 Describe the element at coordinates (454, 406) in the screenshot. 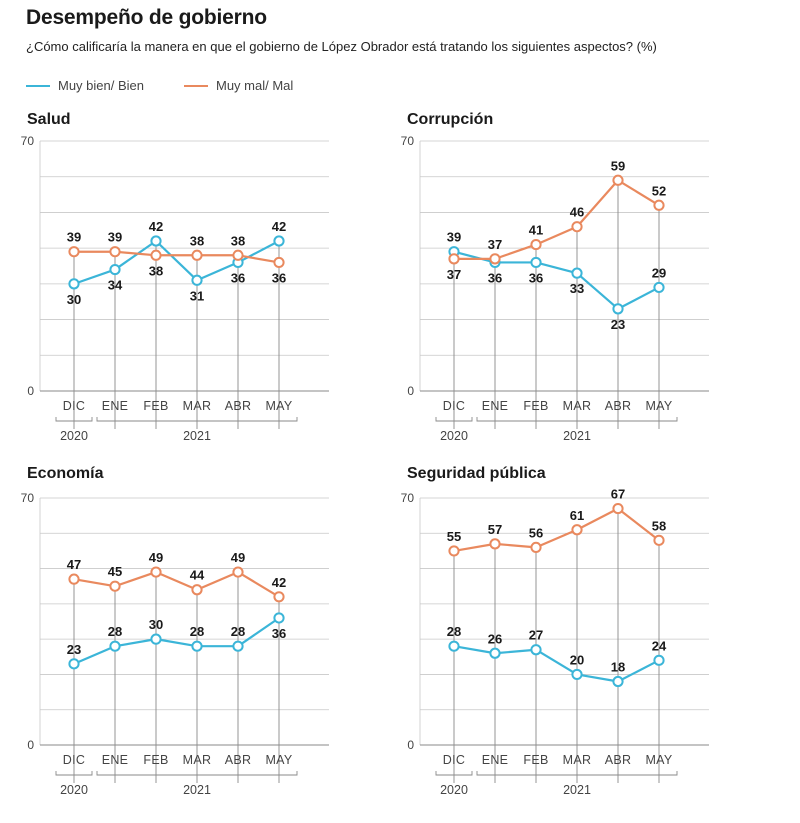

I see `panel-1-xtick-0: DIC` at that location.